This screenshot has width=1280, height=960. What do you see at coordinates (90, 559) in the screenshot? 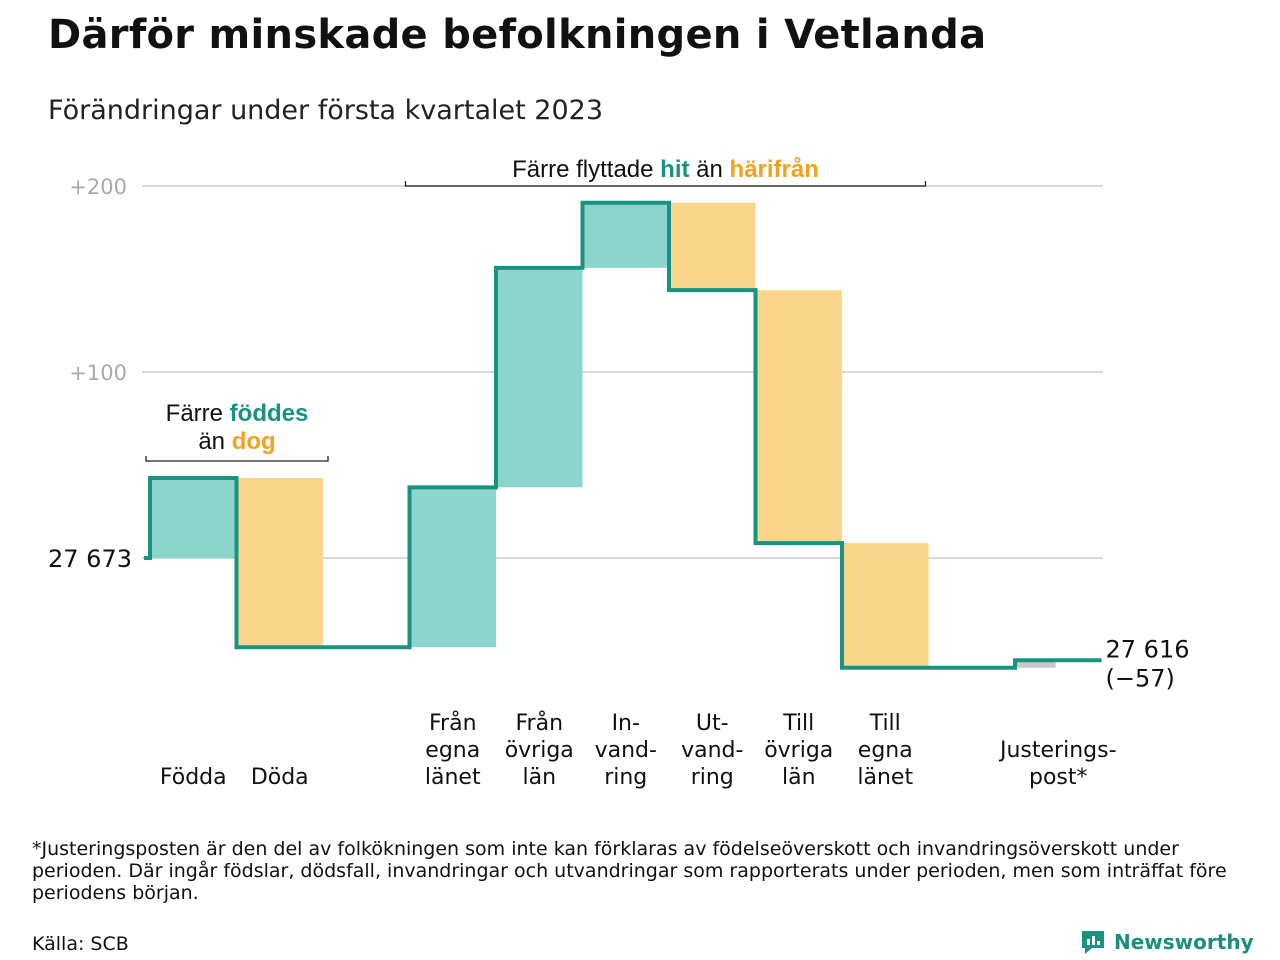
I see `start-value-label: 27 673` at bounding box center [90, 559].